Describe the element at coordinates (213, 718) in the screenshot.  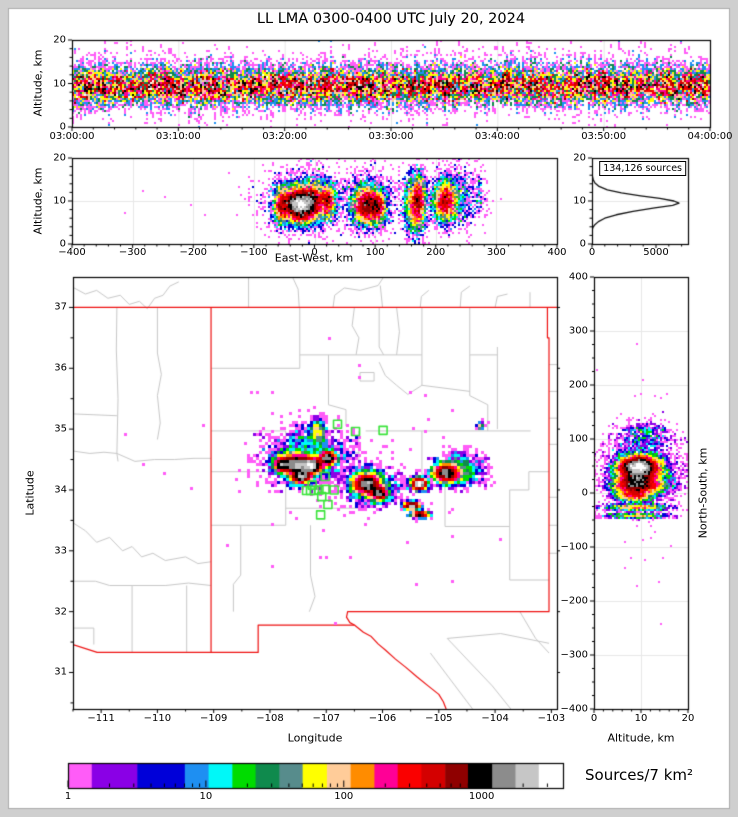
I see `map-xtick-label: −109` at that location.